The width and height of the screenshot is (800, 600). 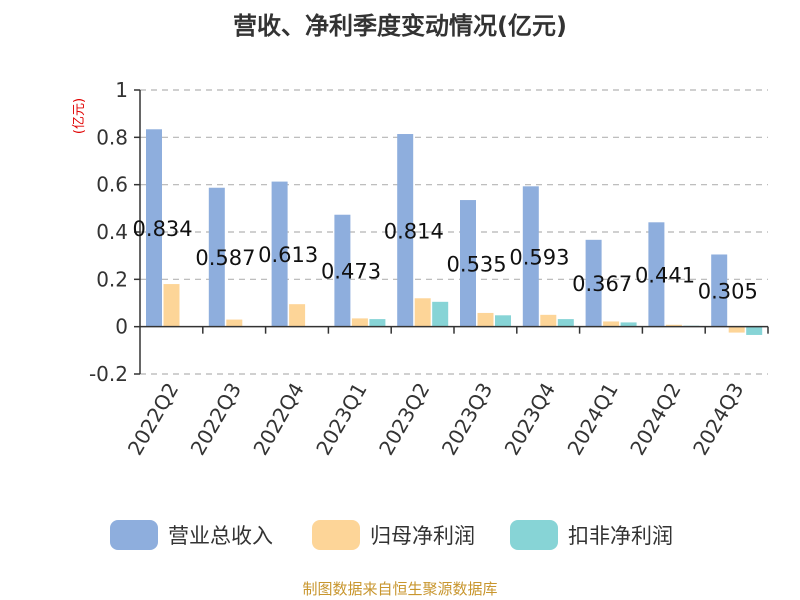 I want to click on y-axis-unit: (亿元), so click(x=79, y=116).